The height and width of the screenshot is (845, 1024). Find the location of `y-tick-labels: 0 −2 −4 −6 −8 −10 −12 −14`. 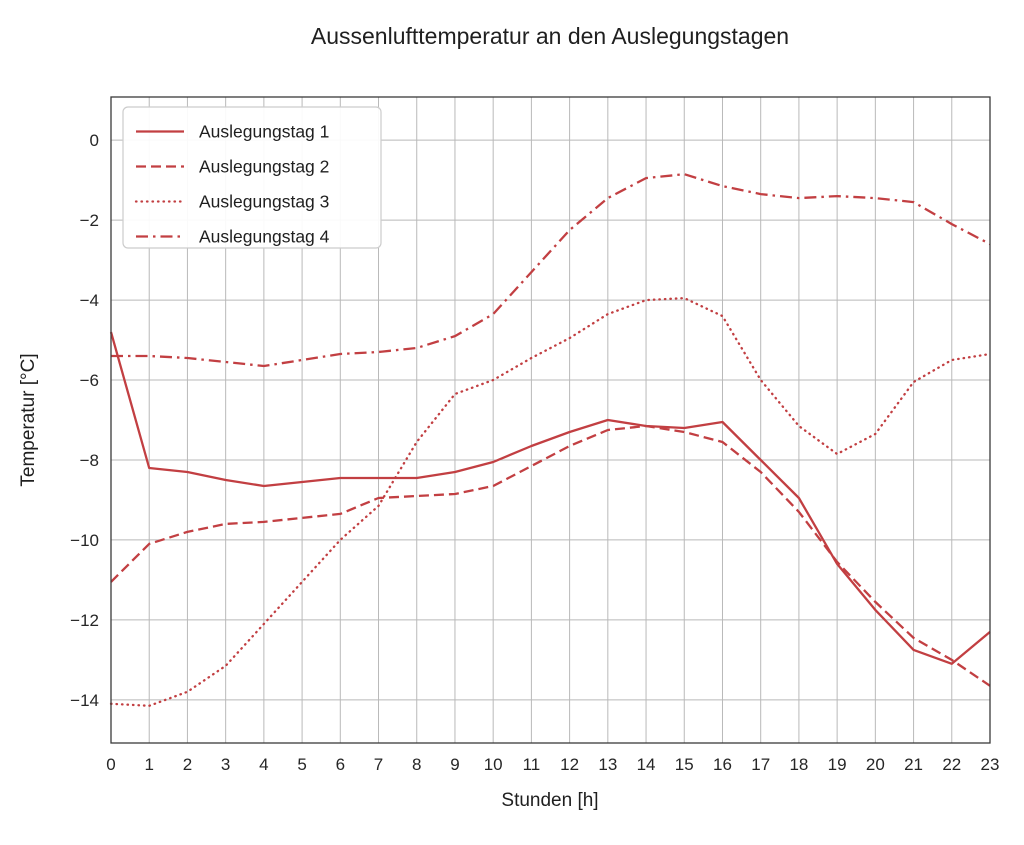

y-tick-labels: 0 −2 −4 −6 −8 −10 −12 −14 is located at coordinates (84, 420).